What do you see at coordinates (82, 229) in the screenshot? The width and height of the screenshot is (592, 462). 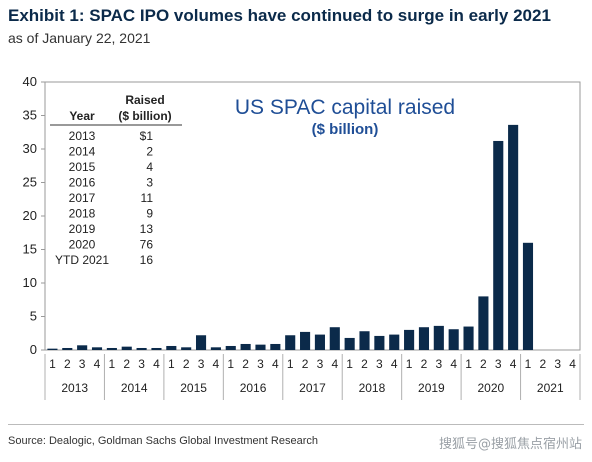 I see `table-year-cell: 2019` at bounding box center [82, 229].